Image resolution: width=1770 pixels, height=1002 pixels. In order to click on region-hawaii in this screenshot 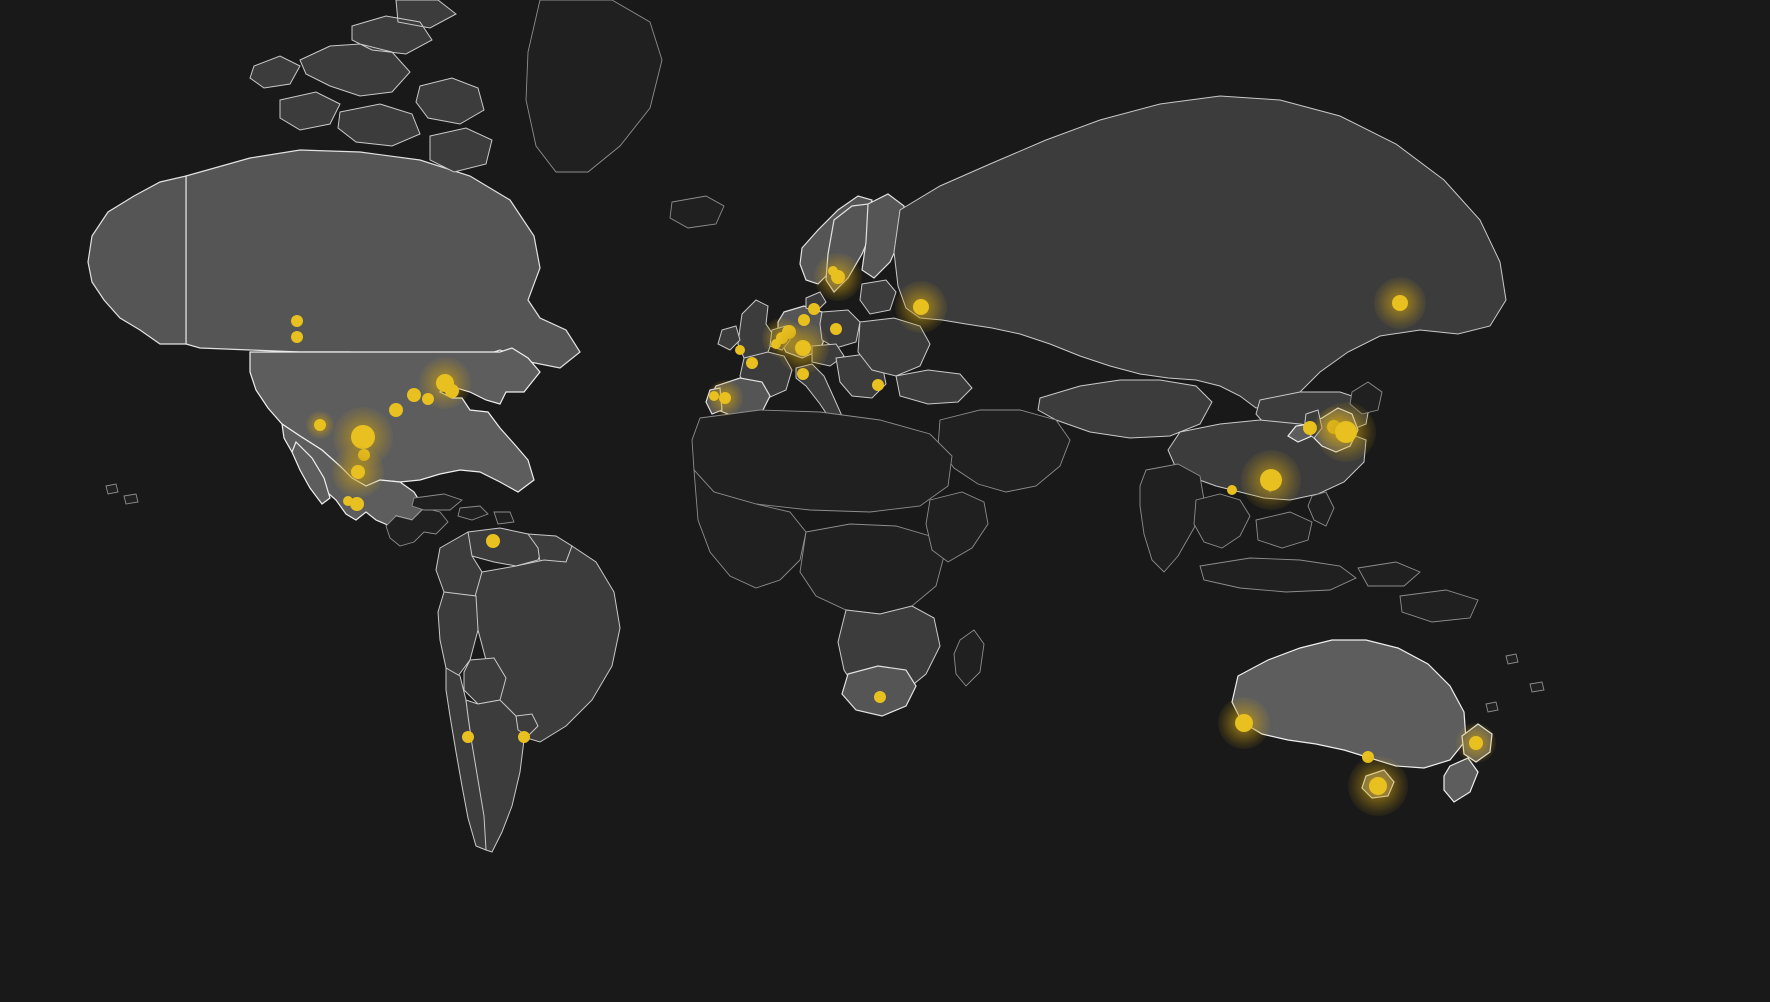, I will do `click(122, 494)`.